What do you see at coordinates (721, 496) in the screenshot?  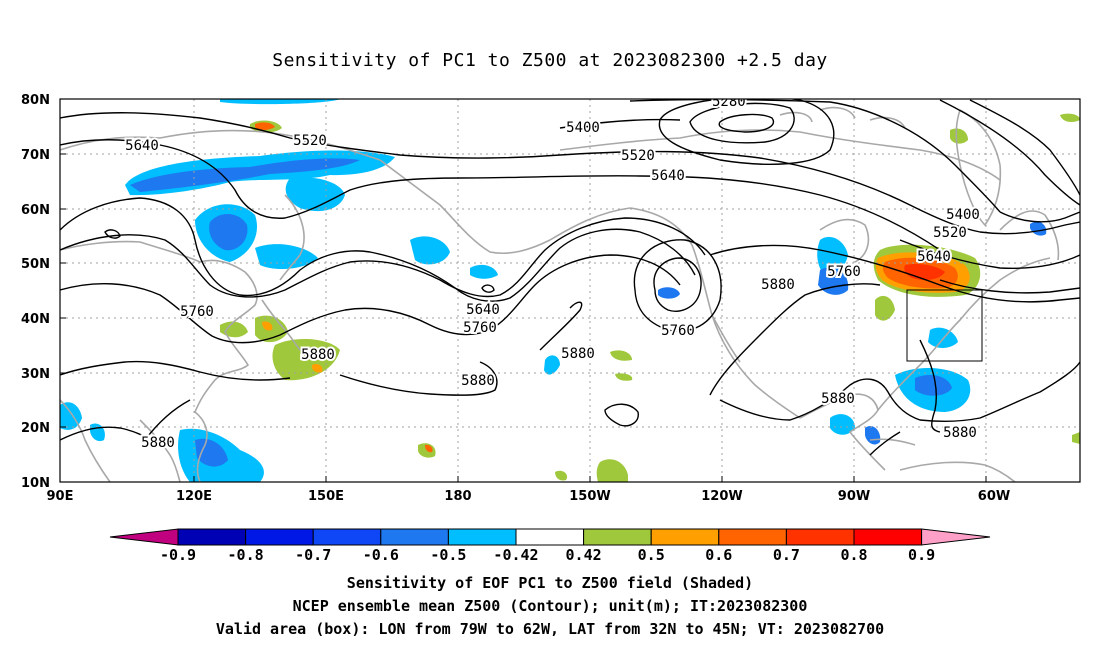 I see `lon-label: 120W` at bounding box center [721, 496].